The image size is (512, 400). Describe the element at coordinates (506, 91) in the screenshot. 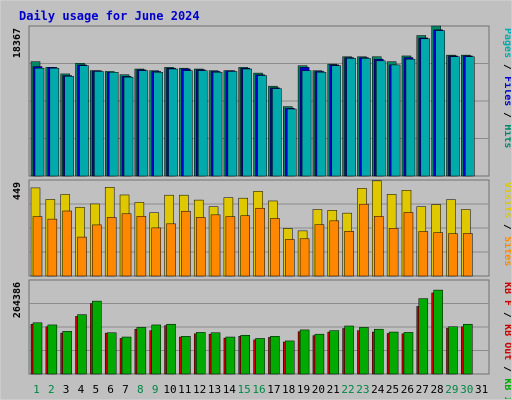

I see `legend-part: Files` at that location.